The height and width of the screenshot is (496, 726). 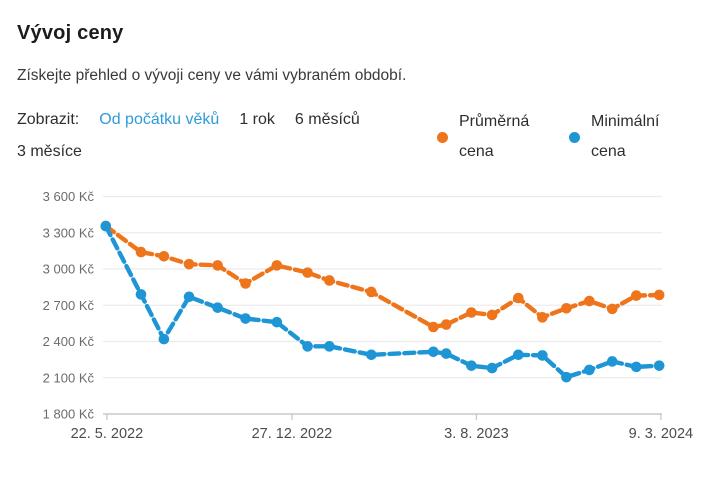 I want to click on legend-label-average-price: Průměrná cena, so click(x=494, y=136).